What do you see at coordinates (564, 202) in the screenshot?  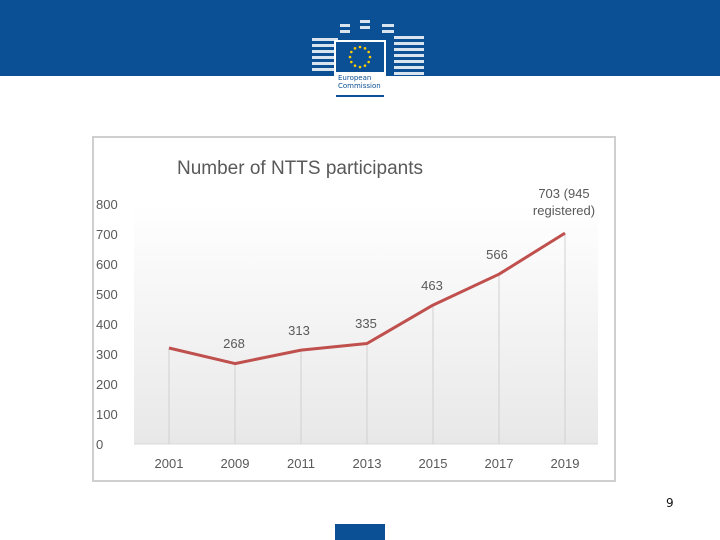 I see `data-label: 703 (945 registered)` at bounding box center [564, 202].